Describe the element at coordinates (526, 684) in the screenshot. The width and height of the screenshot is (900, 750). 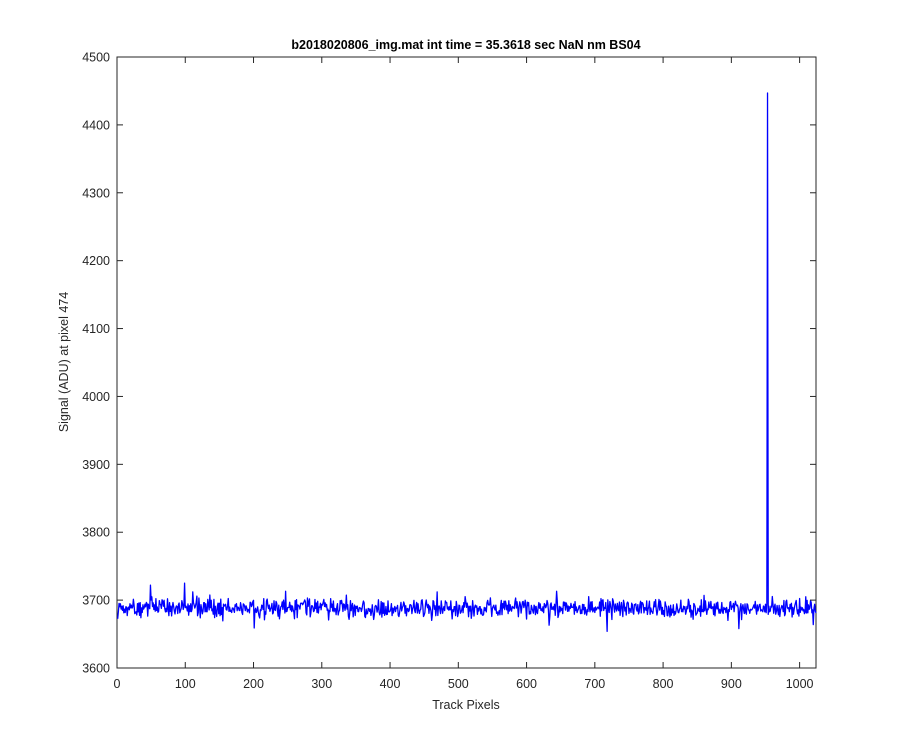
I see `x-tick-label: 600` at that location.